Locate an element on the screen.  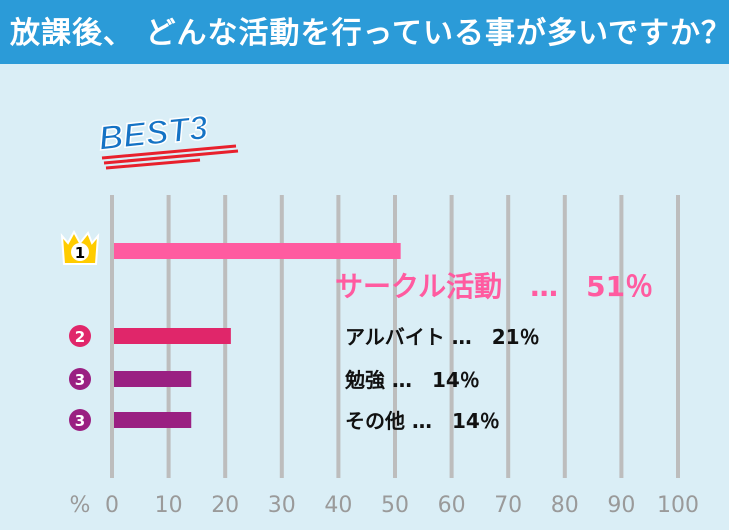
x-tick-label: 60 is located at coordinates (452, 505).